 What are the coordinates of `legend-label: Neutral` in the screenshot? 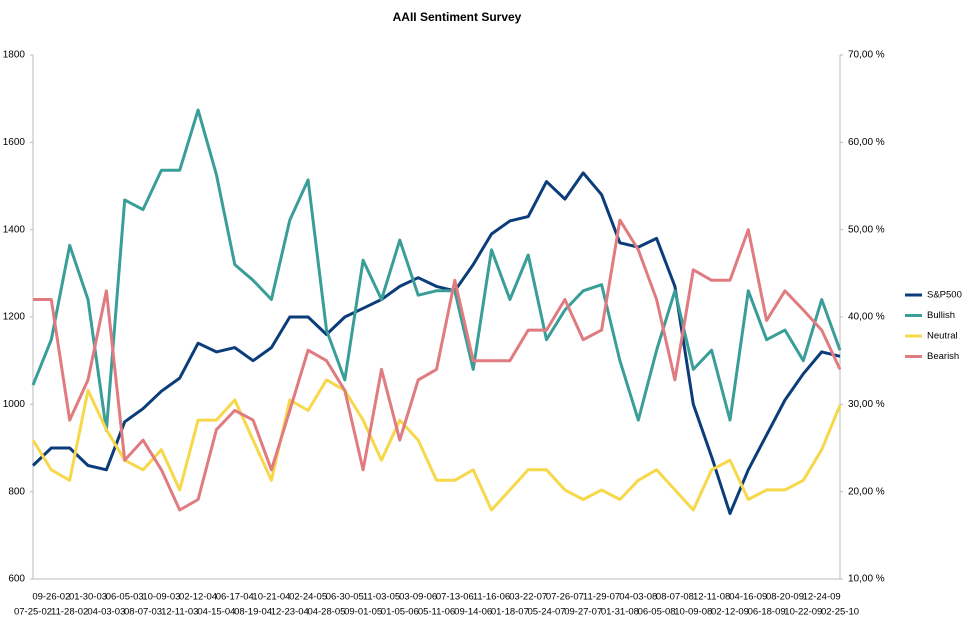 It's located at (942, 336).